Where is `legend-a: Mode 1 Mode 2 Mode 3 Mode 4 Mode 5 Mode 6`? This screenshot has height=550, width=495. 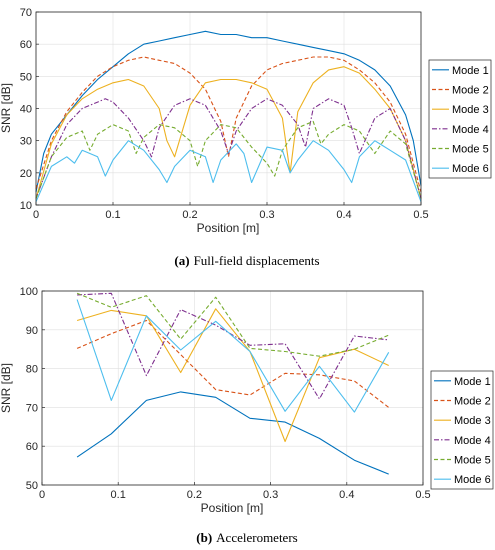 legend-a: Mode 1 Mode 2 Mode 3 Mode 4 Mode 5 Mode 6 is located at coordinates (460, 119).